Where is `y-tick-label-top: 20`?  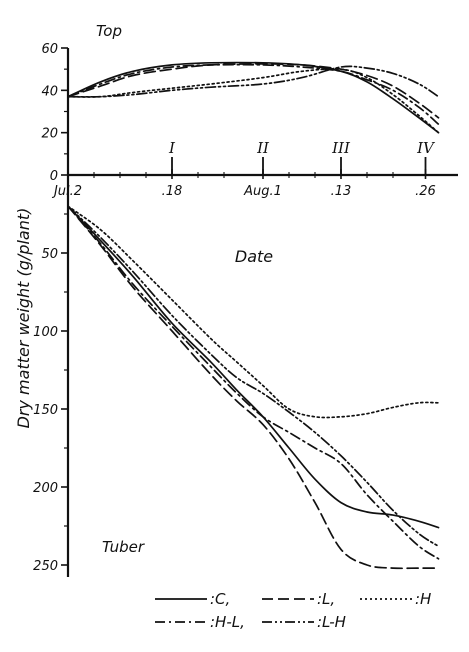
y-tick-label-top: 20 is located at coordinates (49, 134).